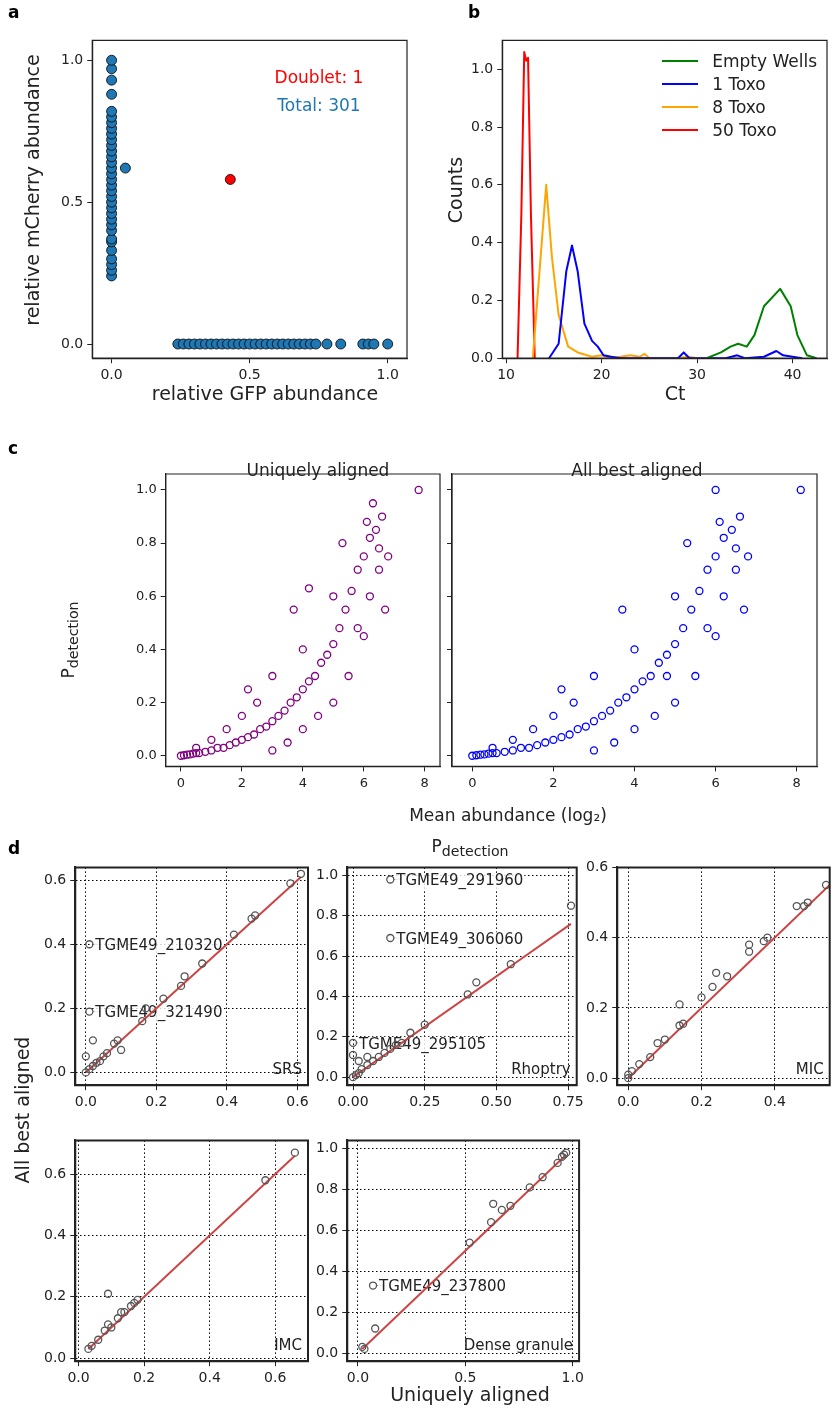 This screenshot has width=835, height=1414. I want to click on text: a, so click(14, 12).